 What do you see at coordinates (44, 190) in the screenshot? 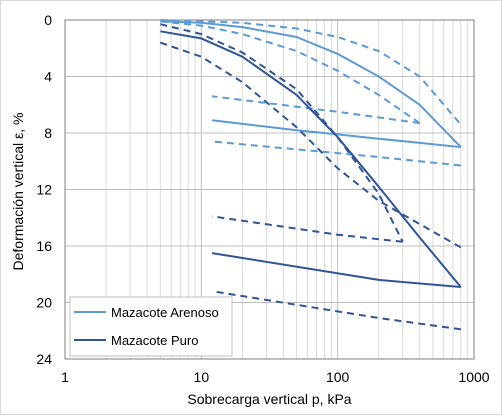
I see `y-tick-label: 12` at bounding box center [44, 190].